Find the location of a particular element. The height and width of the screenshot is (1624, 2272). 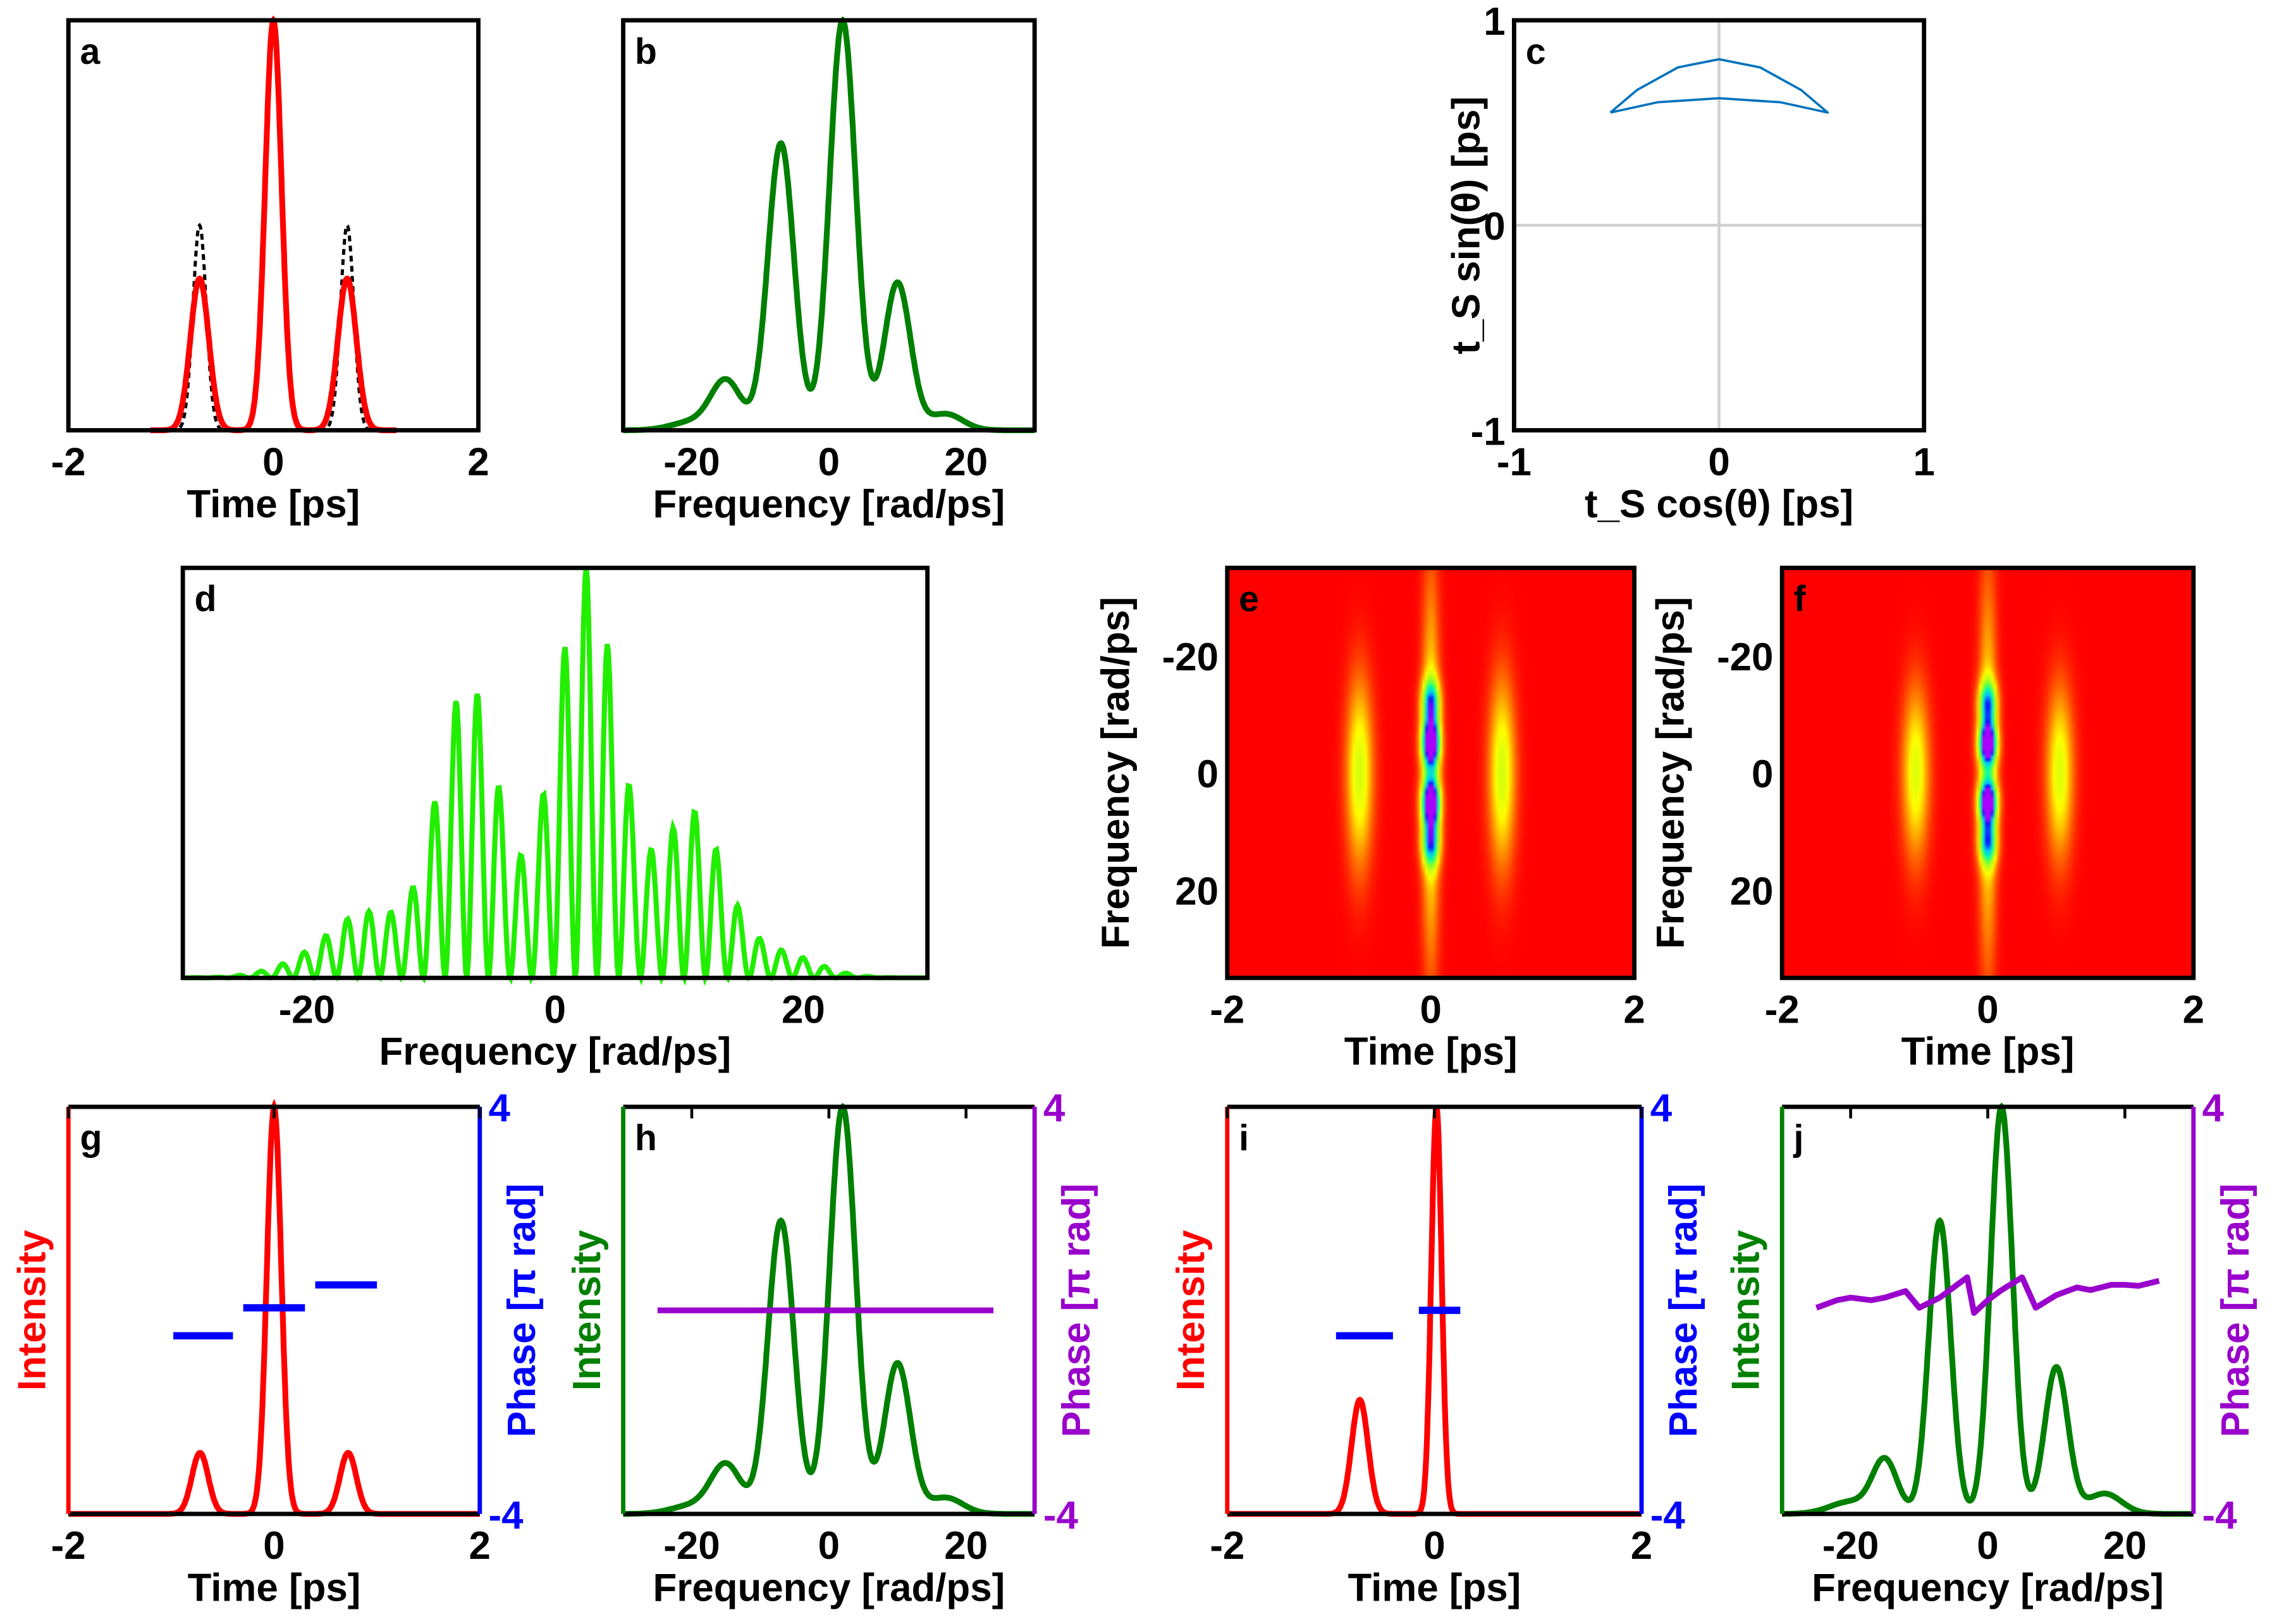

panel-label: f is located at coordinates (1800, 599).